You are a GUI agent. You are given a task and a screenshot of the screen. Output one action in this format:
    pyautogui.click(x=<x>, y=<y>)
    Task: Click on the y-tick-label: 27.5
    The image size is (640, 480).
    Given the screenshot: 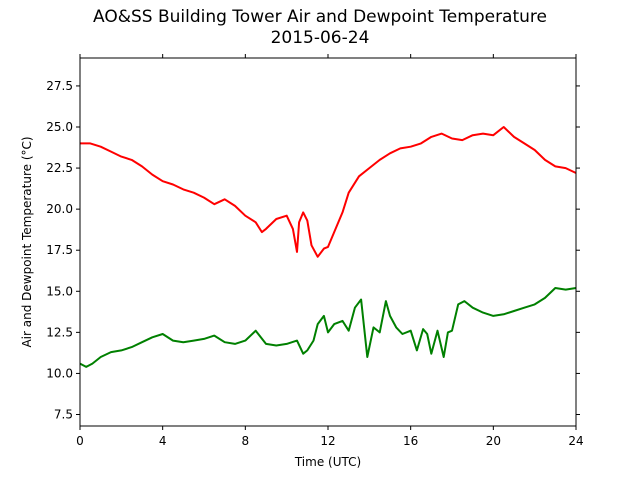 What is the action you would take?
    pyautogui.click(x=59, y=86)
    